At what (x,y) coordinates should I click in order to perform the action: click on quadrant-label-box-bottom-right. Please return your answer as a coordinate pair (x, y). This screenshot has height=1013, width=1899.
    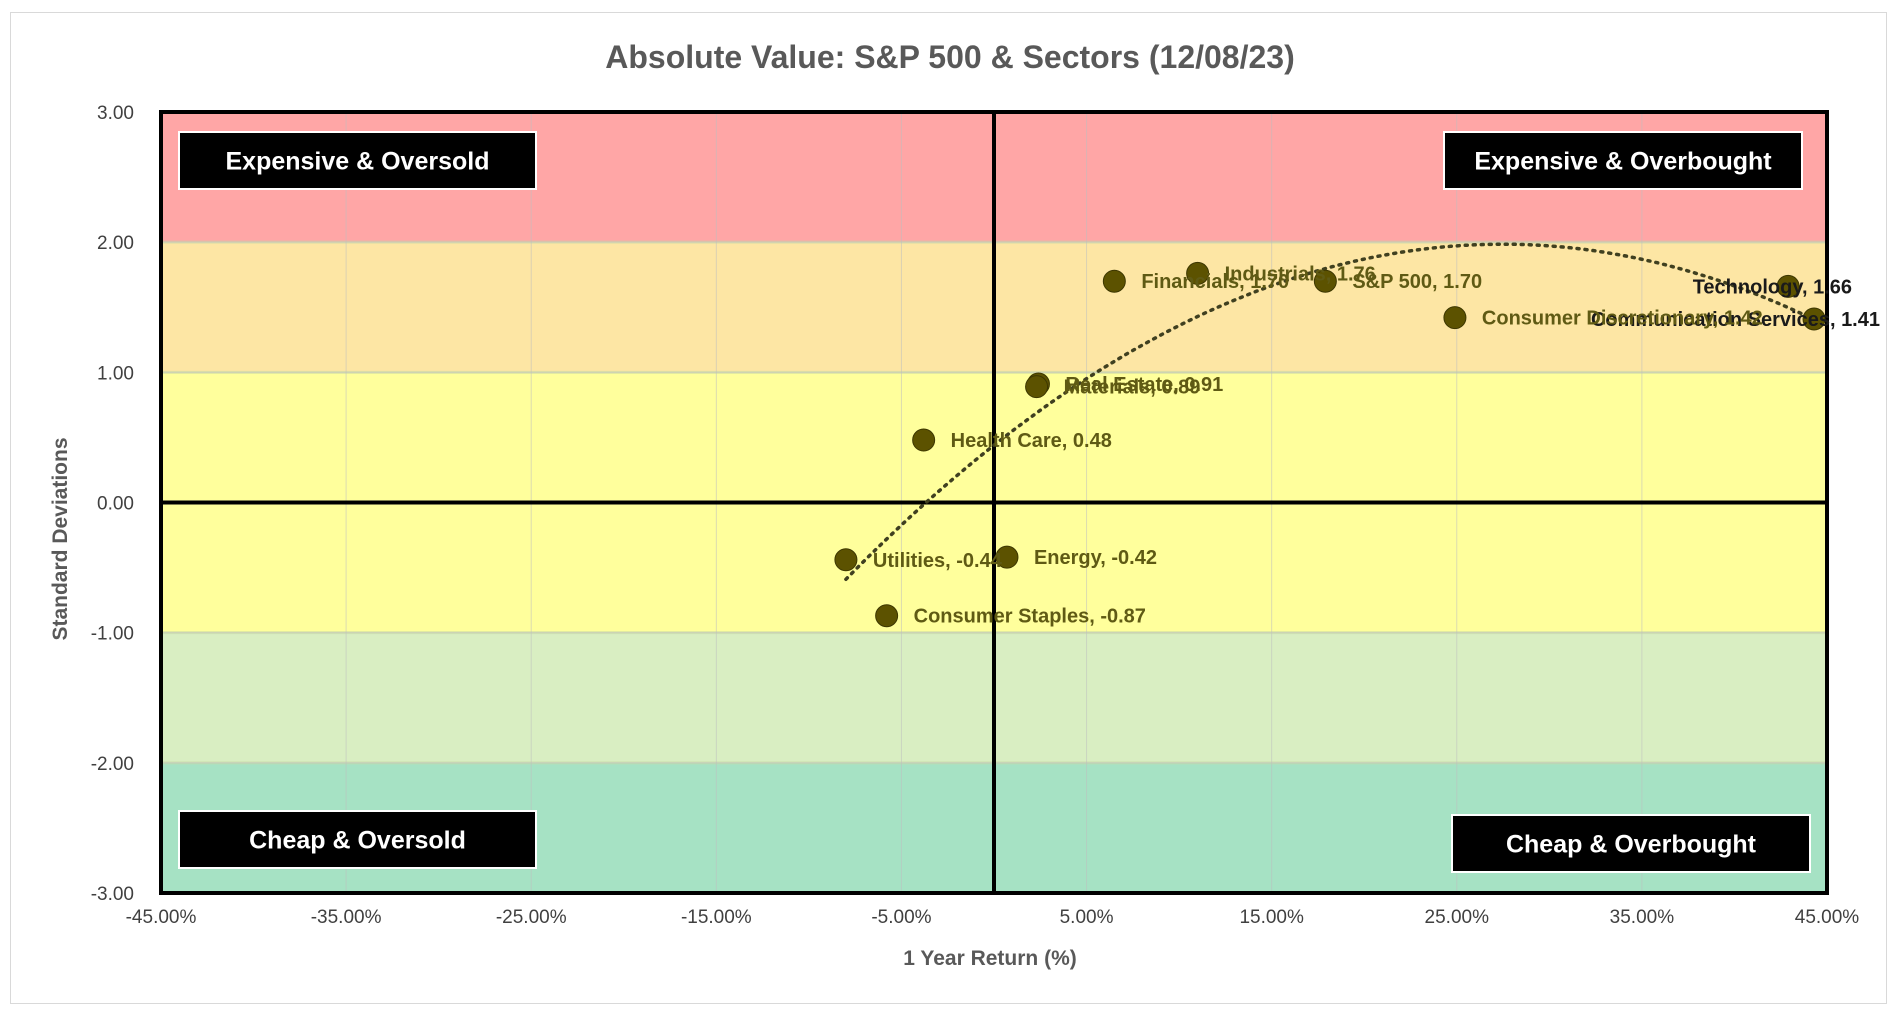
    Looking at the image, I should click on (1631, 843).